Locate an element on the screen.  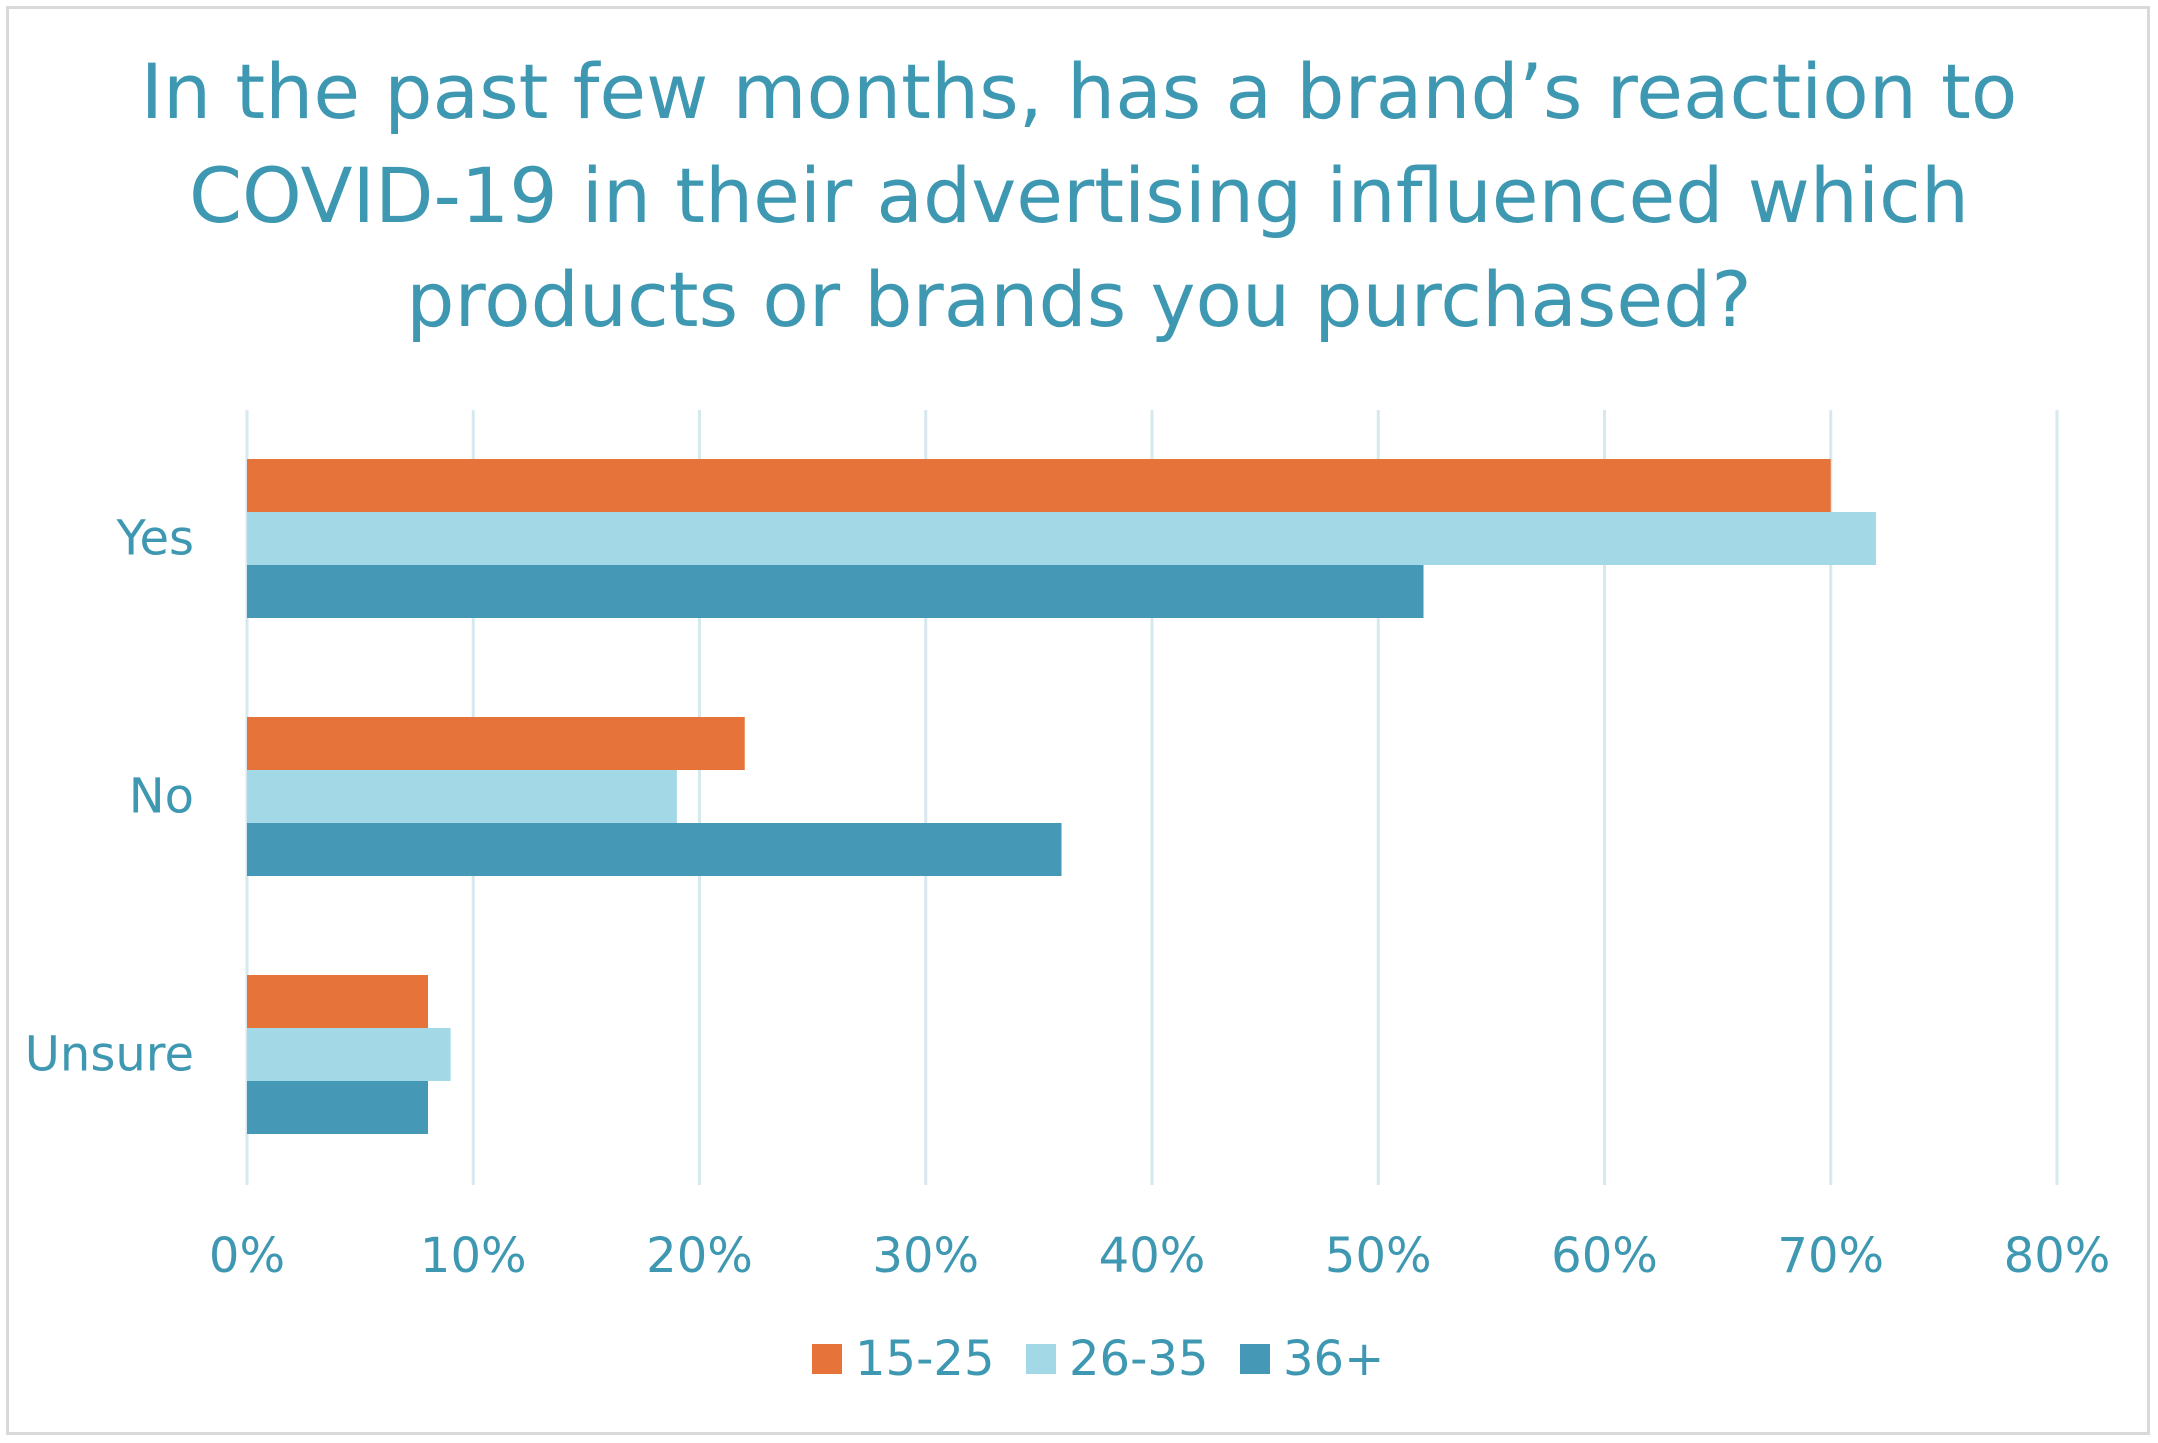
x-tick-label-80: 80% is located at coordinates (2057, 1256).